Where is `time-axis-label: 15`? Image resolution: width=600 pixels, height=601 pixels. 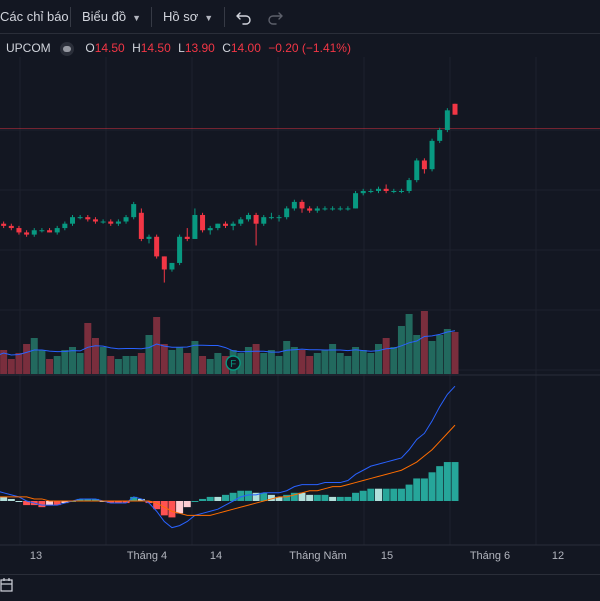
time-axis-label: 15 is located at coordinates (387, 556).